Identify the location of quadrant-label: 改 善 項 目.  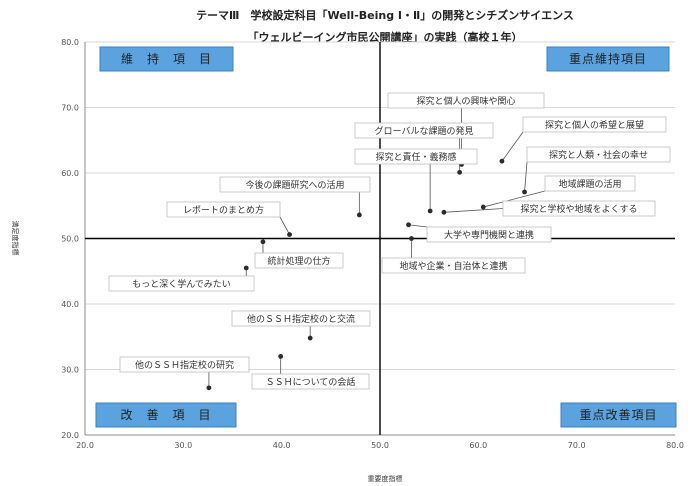
(165, 414).